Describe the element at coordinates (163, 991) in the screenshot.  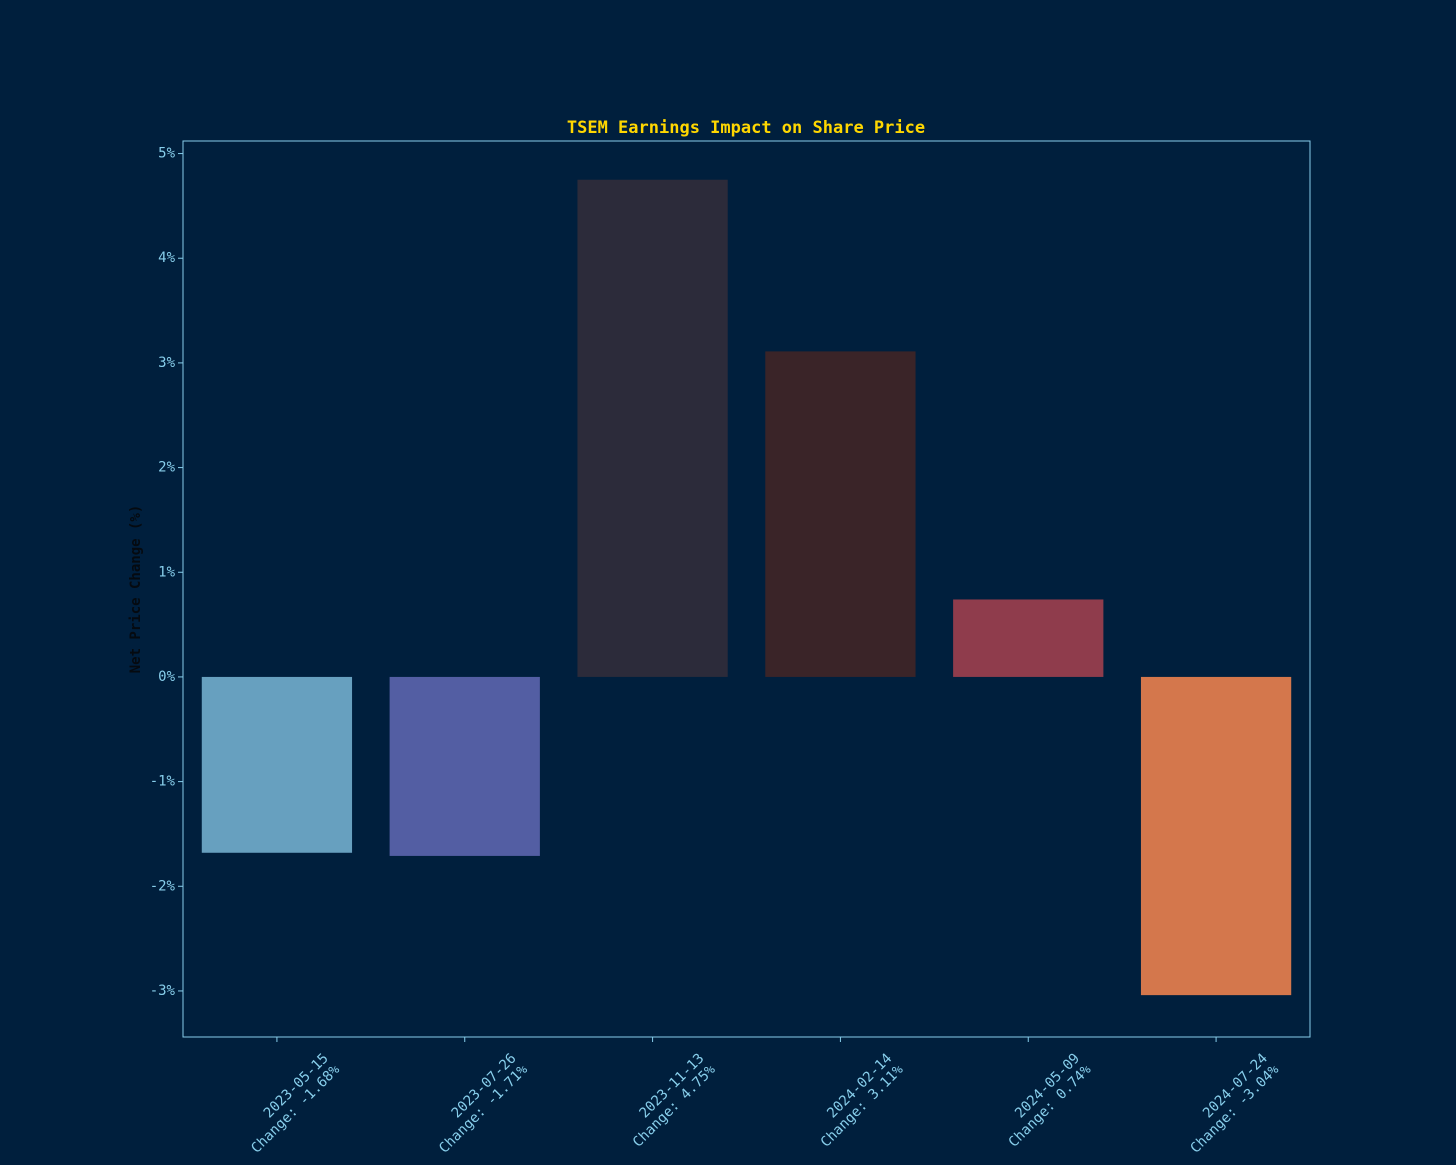
I see `y-tick-label: -3%` at that location.